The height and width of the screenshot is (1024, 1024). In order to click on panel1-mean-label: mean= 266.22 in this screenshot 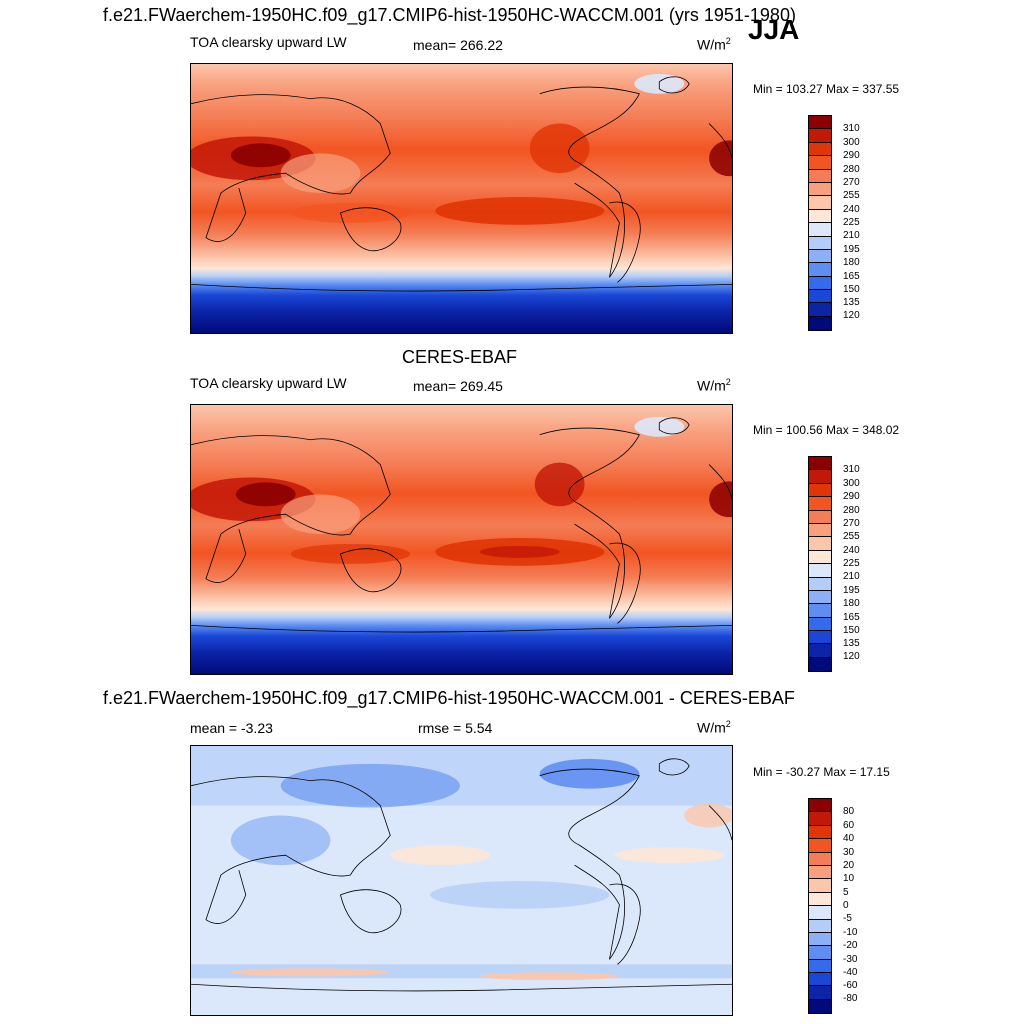, I will do `click(458, 45)`.